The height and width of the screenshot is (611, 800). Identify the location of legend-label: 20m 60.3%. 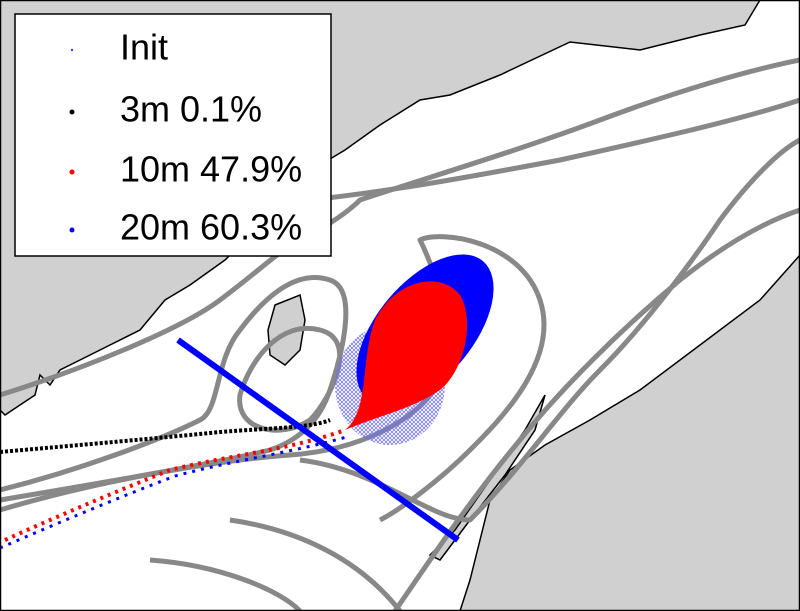
(211, 227).